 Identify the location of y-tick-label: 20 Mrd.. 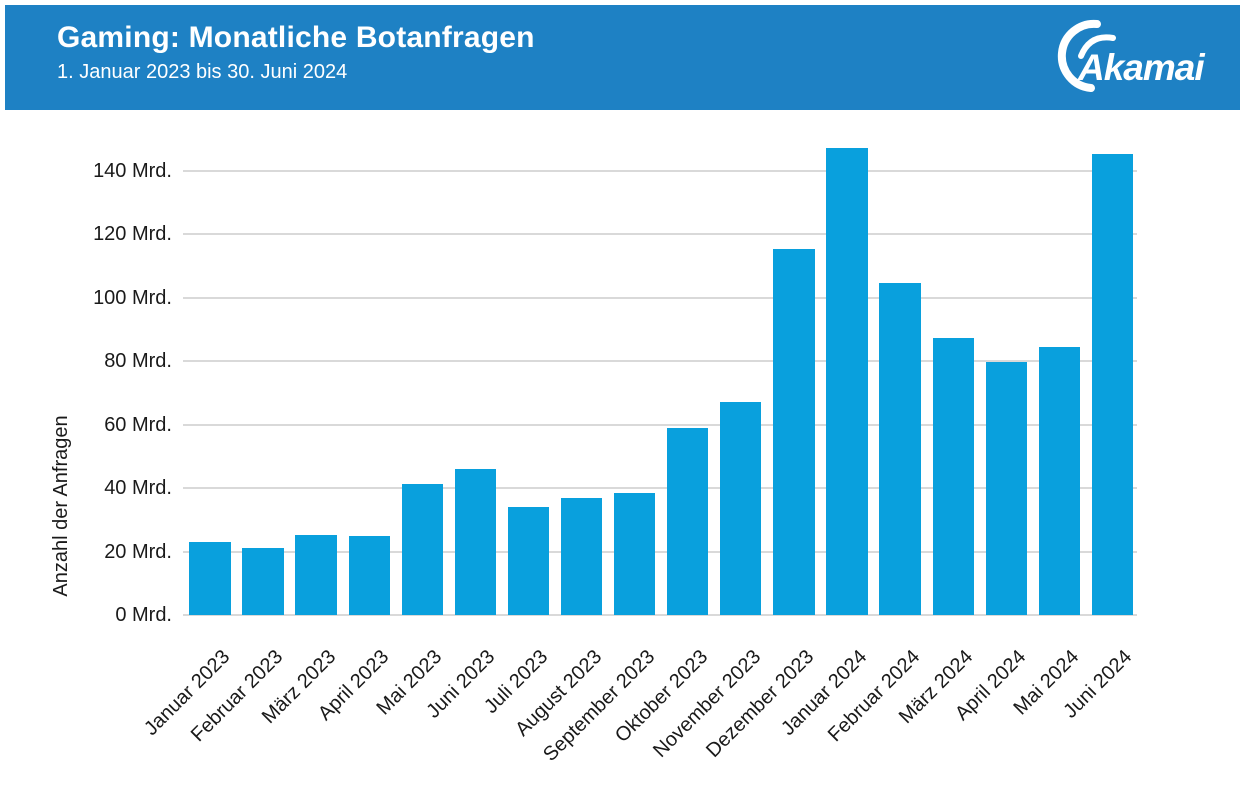
(138, 551).